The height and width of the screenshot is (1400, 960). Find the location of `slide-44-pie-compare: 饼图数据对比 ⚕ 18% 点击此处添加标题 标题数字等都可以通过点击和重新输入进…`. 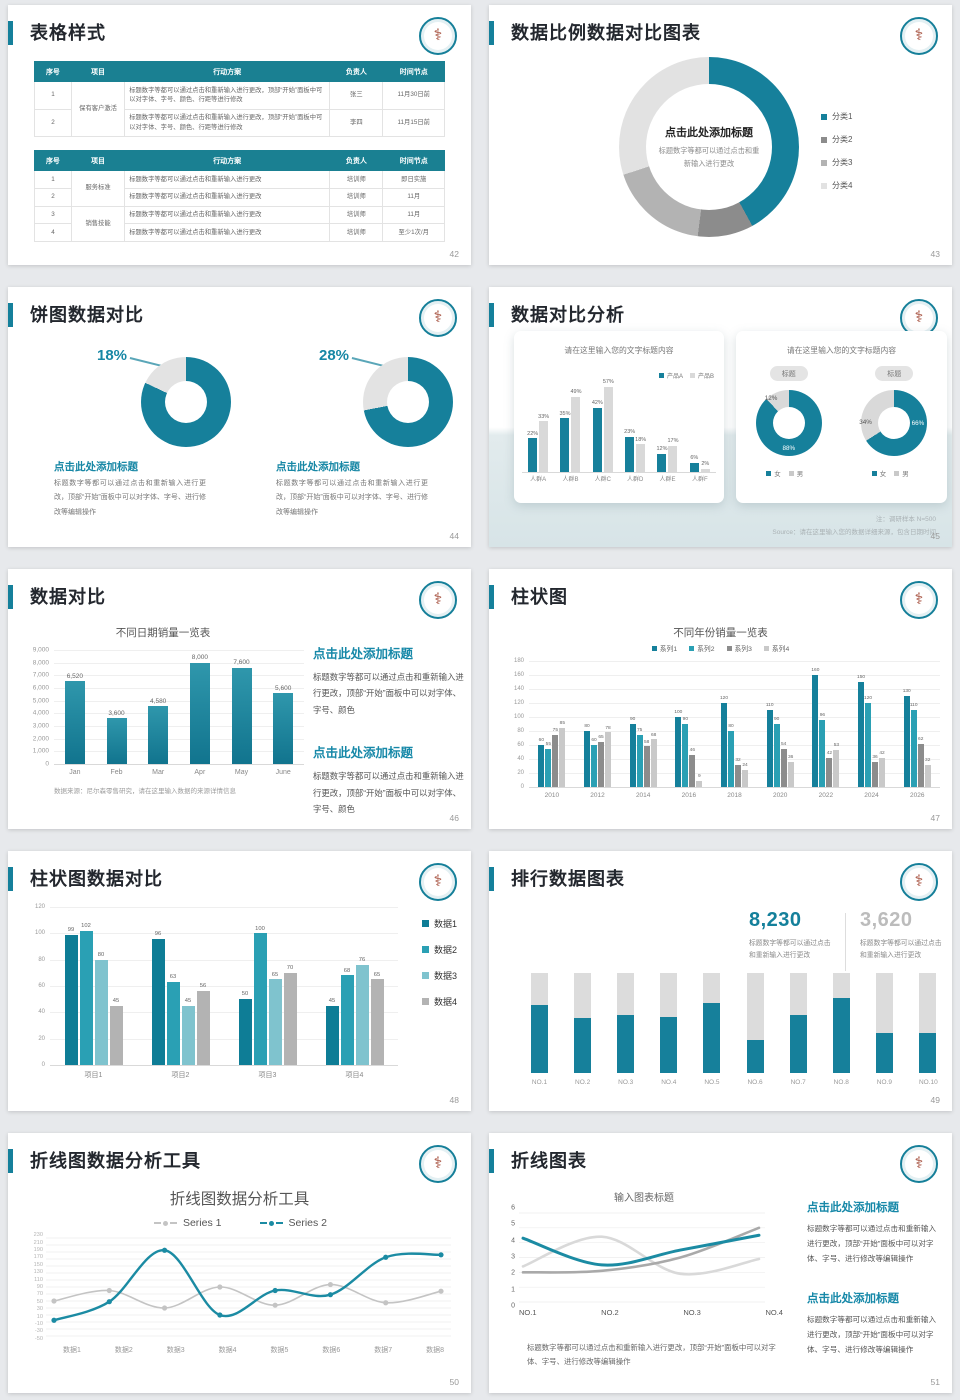

slide-44-pie-compare: 饼图数据对比 ⚕ 18% 点击此处添加标题 标题数字等都可以通过点击和重新输入进… is located at coordinates (239, 417).